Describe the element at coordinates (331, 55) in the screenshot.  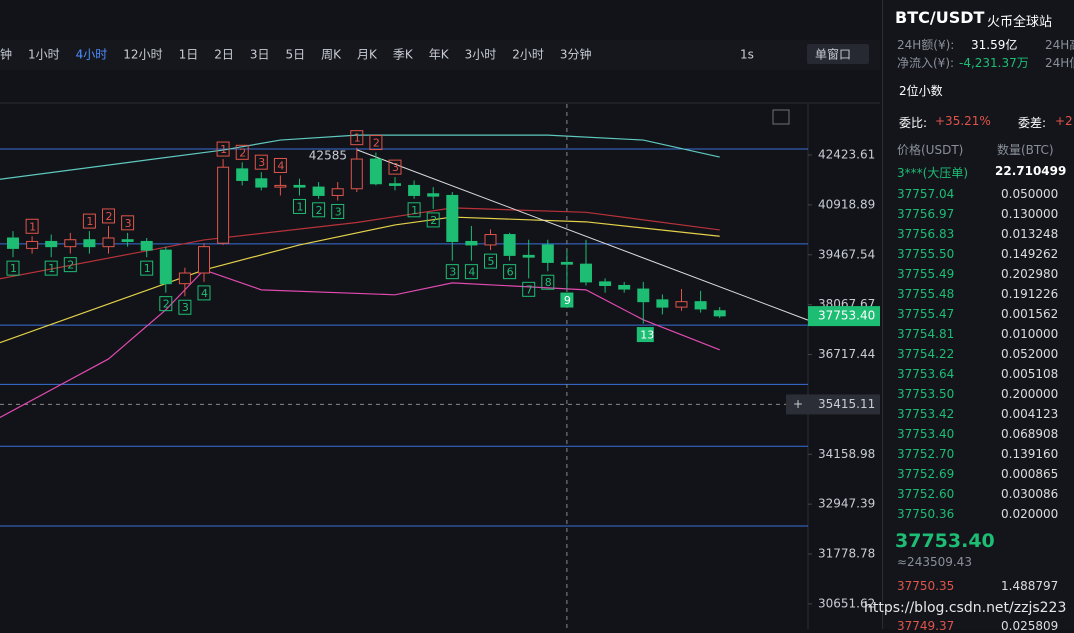
I see `interval-tab: 周K` at that location.